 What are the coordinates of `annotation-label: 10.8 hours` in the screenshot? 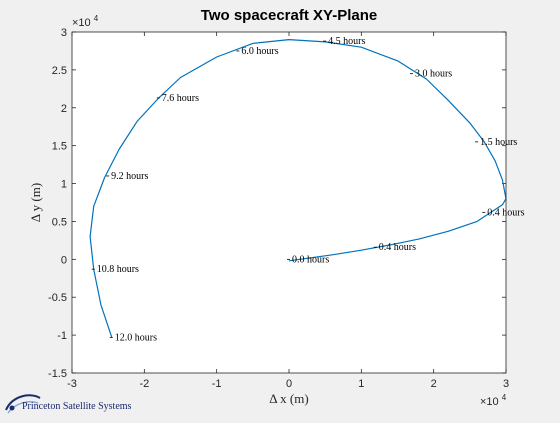 It's located at (118, 269).